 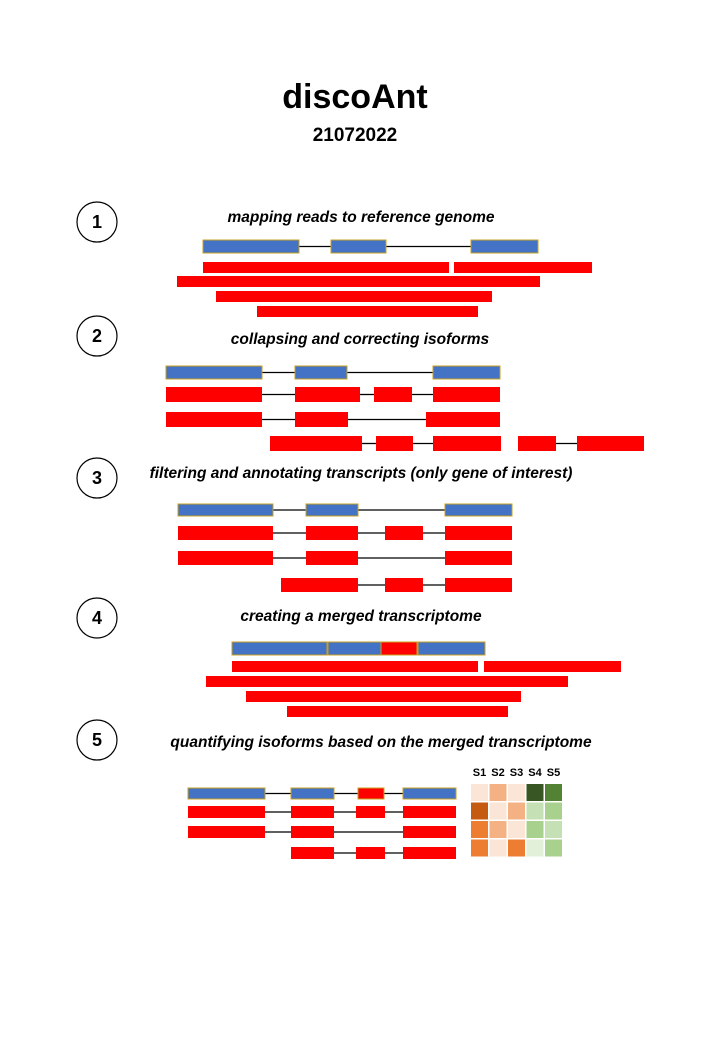 What do you see at coordinates (360, 217) in the screenshot?
I see `step-1-label: mapping reads to reference genome` at bounding box center [360, 217].